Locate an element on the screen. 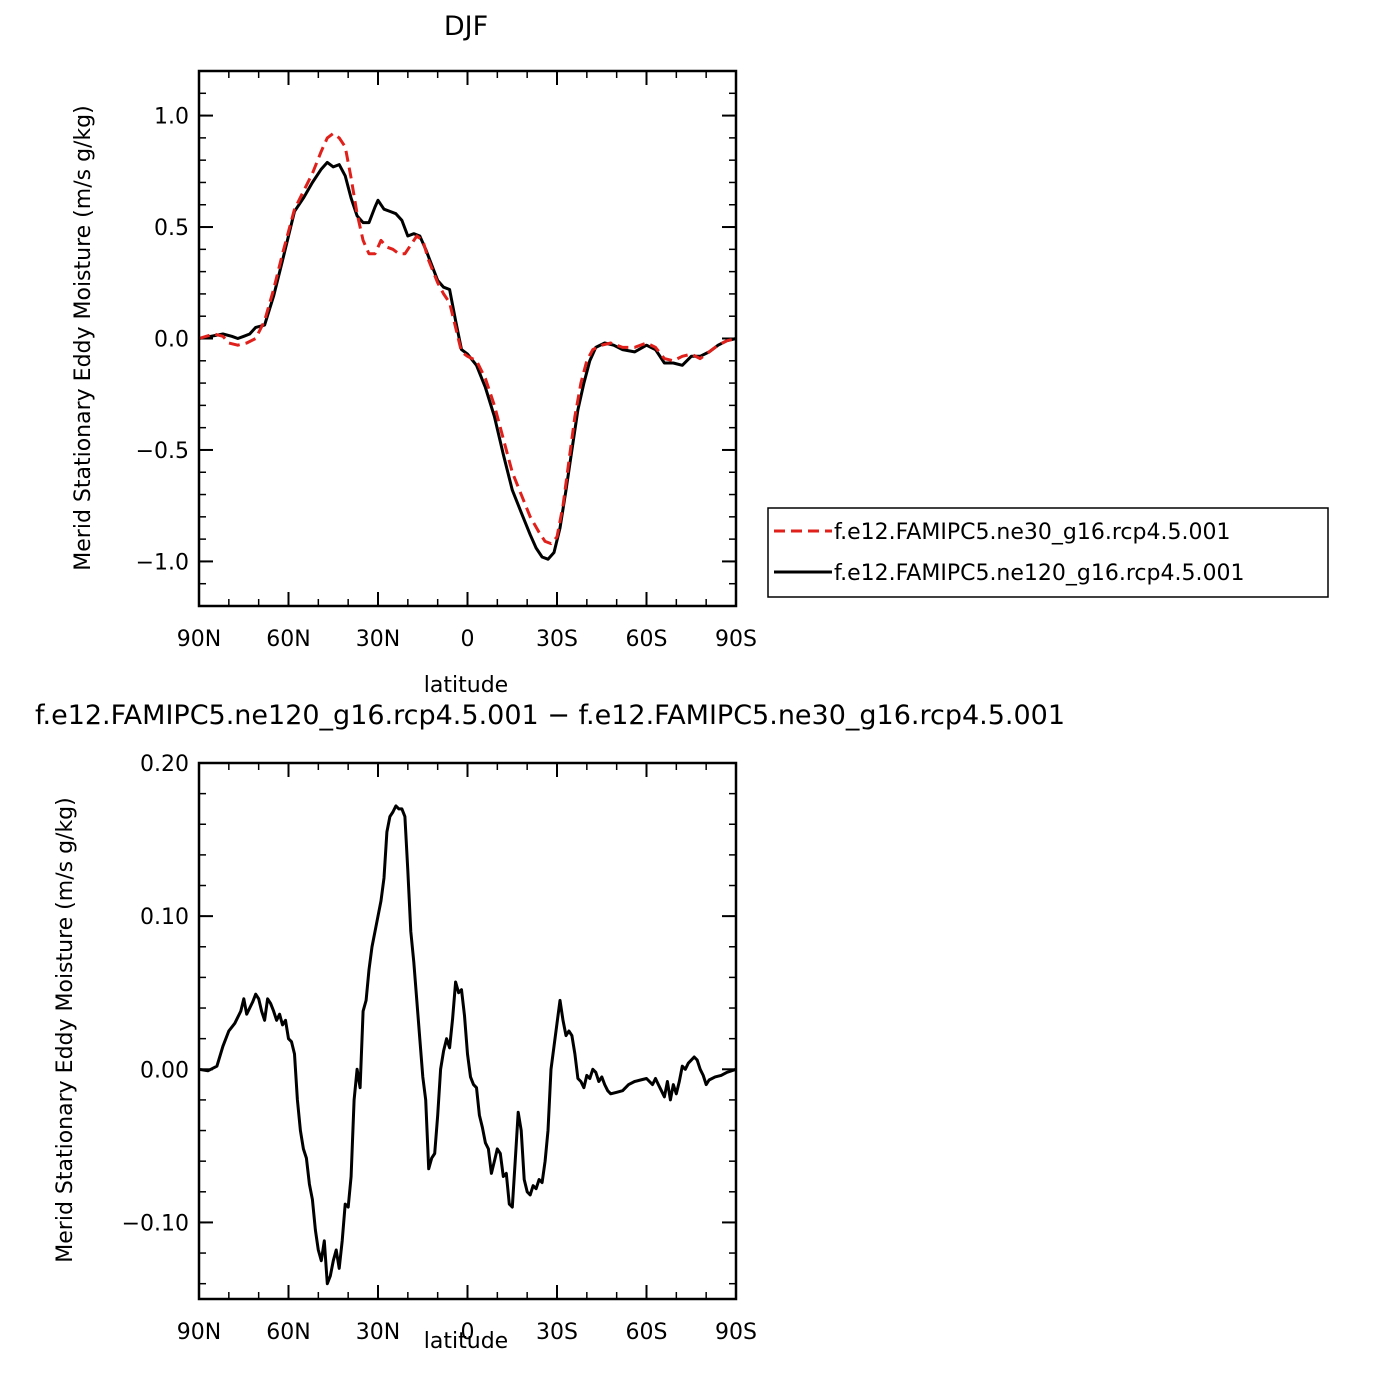 The image size is (1397, 1397). top-x-axis-label: latitude is located at coordinates (466, 685).